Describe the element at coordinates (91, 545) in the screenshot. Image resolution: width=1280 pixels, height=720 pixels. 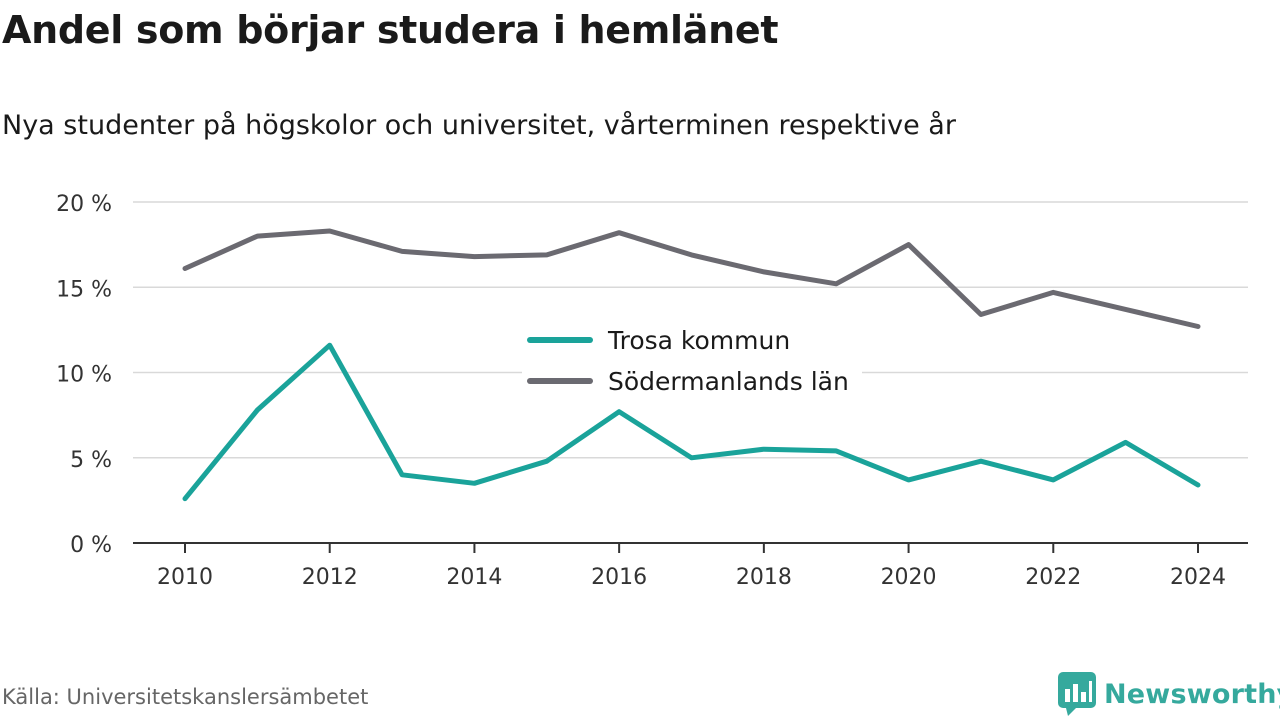
I see `y-tick-label: 0 %` at that location.